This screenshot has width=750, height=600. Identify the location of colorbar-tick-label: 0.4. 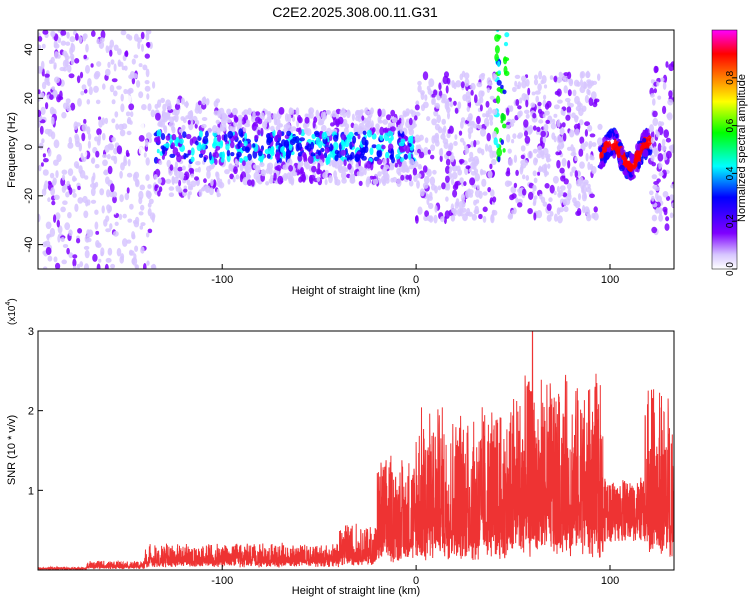
(730, 173).